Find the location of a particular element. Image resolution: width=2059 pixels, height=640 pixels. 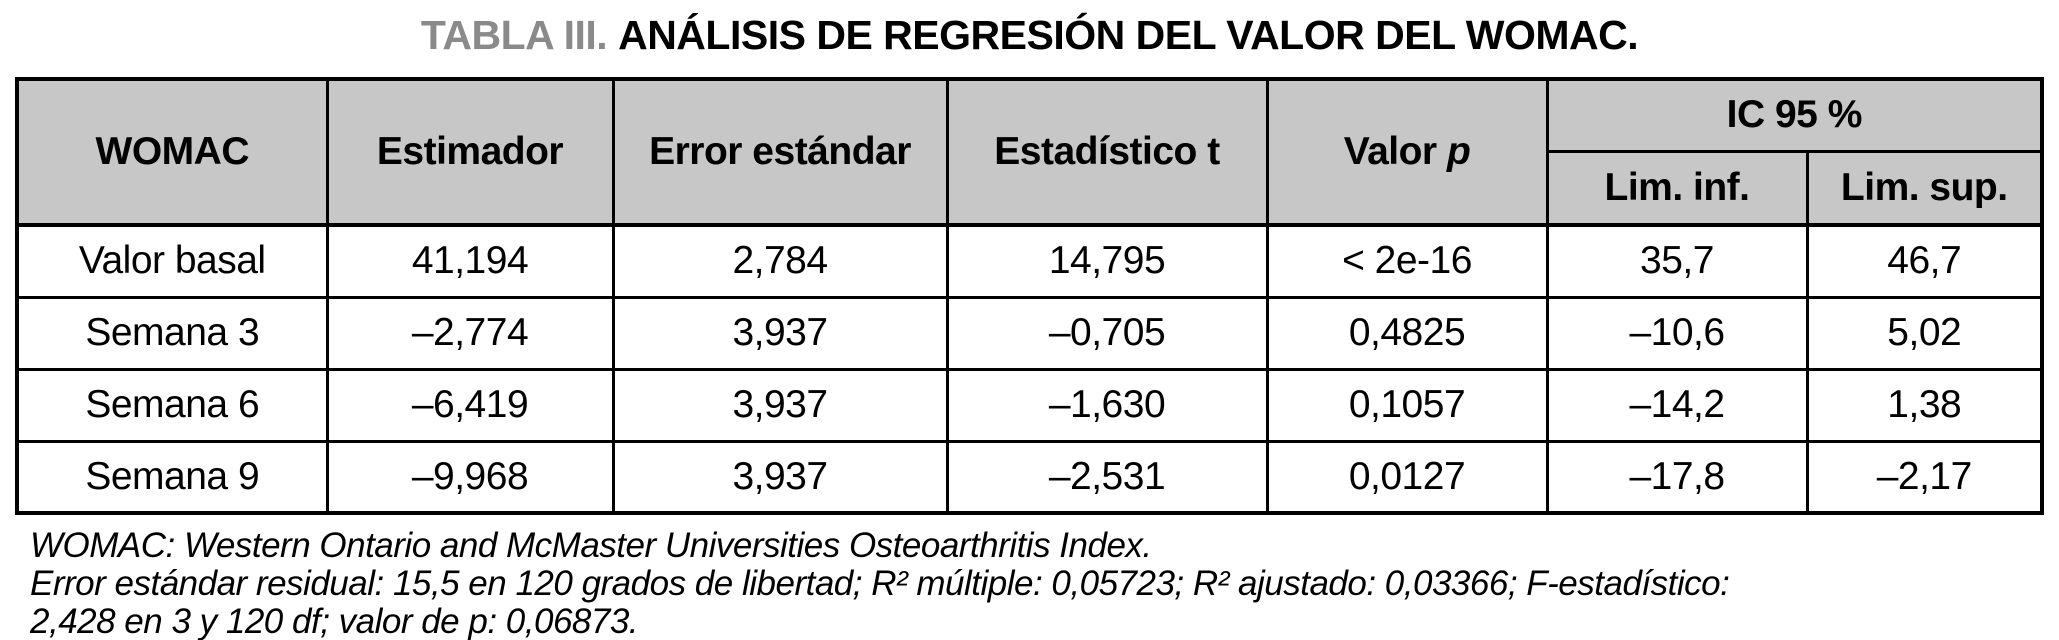

cell-lim-sup: –2,17 is located at coordinates (1924, 477).